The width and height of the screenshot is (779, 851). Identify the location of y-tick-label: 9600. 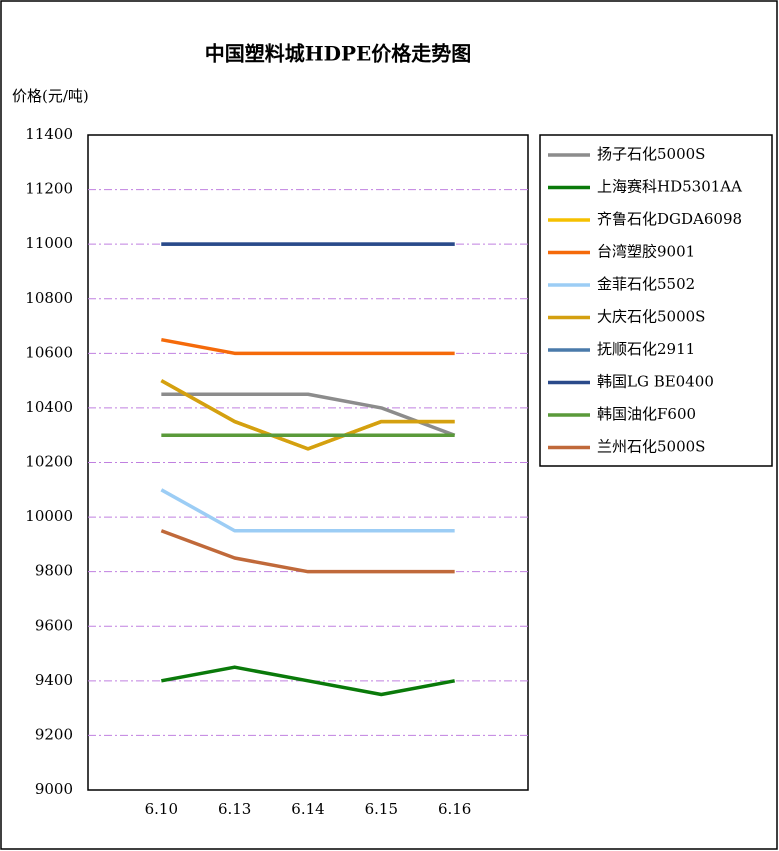
(54, 625).